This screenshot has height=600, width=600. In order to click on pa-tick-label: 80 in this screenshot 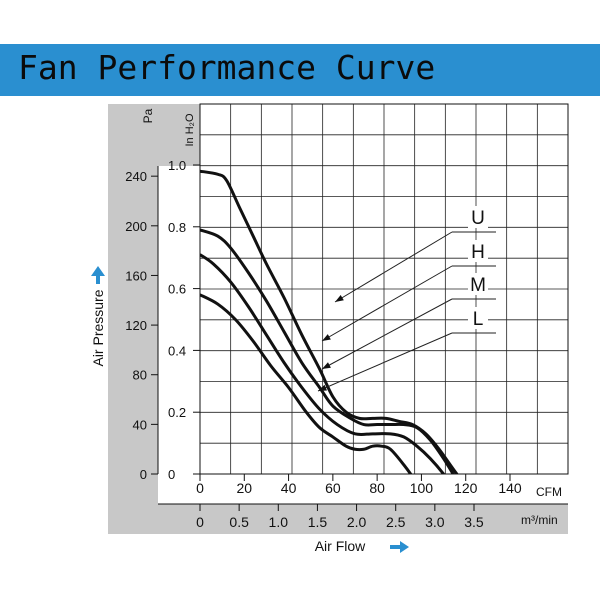, I will do `click(140, 375)`.